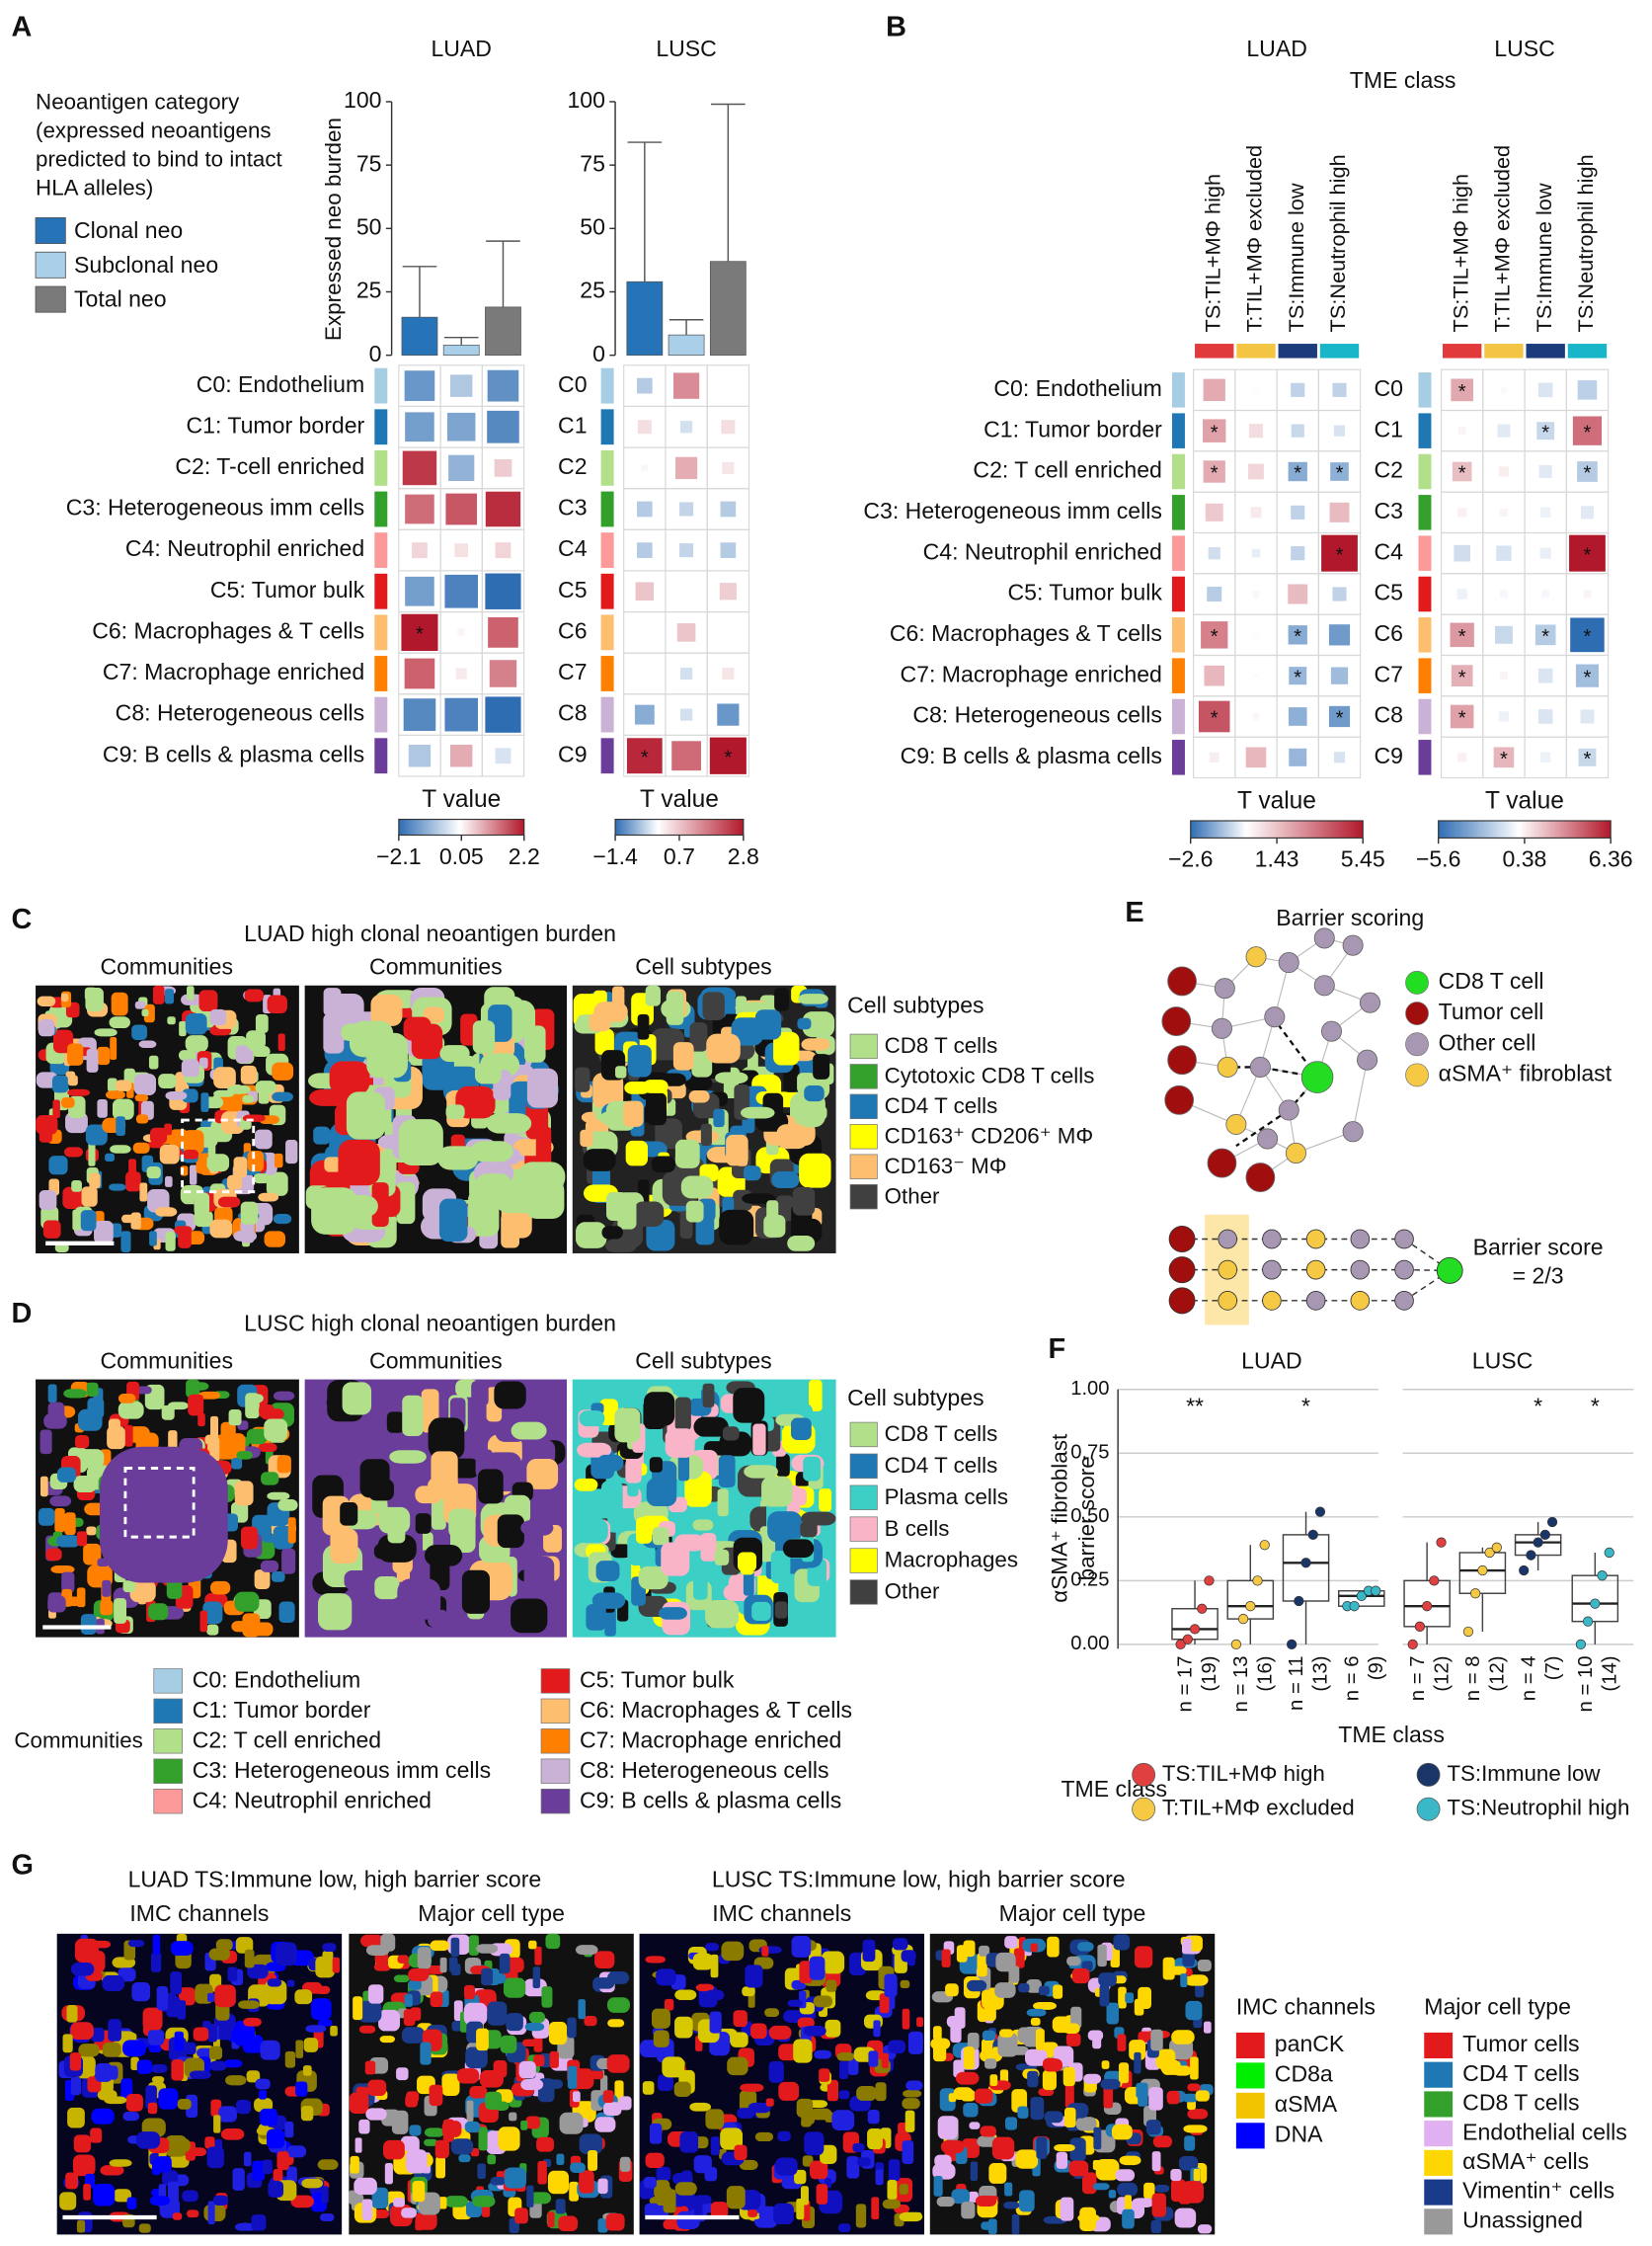  What do you see at coordinates (503, 274) in the screenshot?
I see `error-bar` at bounding box center [503, 274].